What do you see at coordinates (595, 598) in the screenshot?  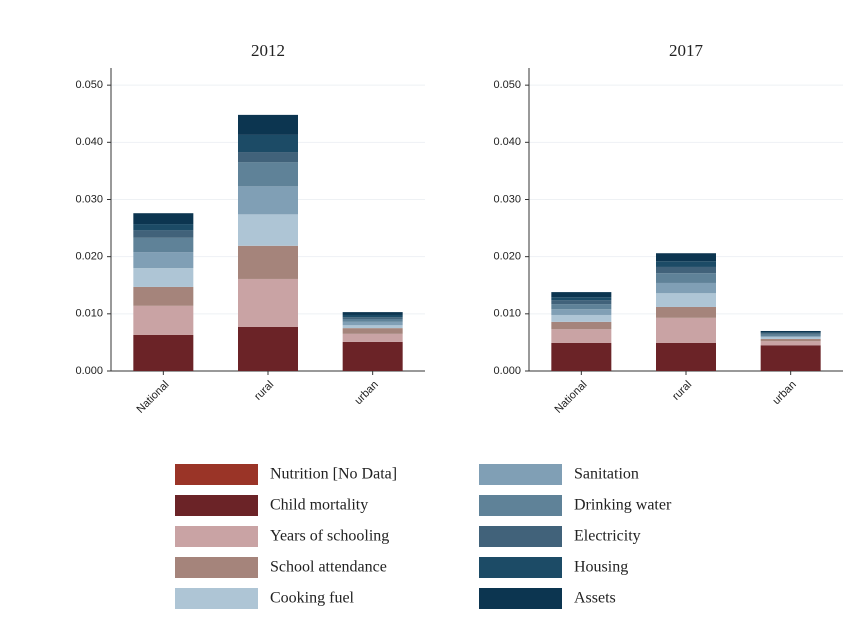 I see `legend-label: Assets` at bounding box center [595, 598].